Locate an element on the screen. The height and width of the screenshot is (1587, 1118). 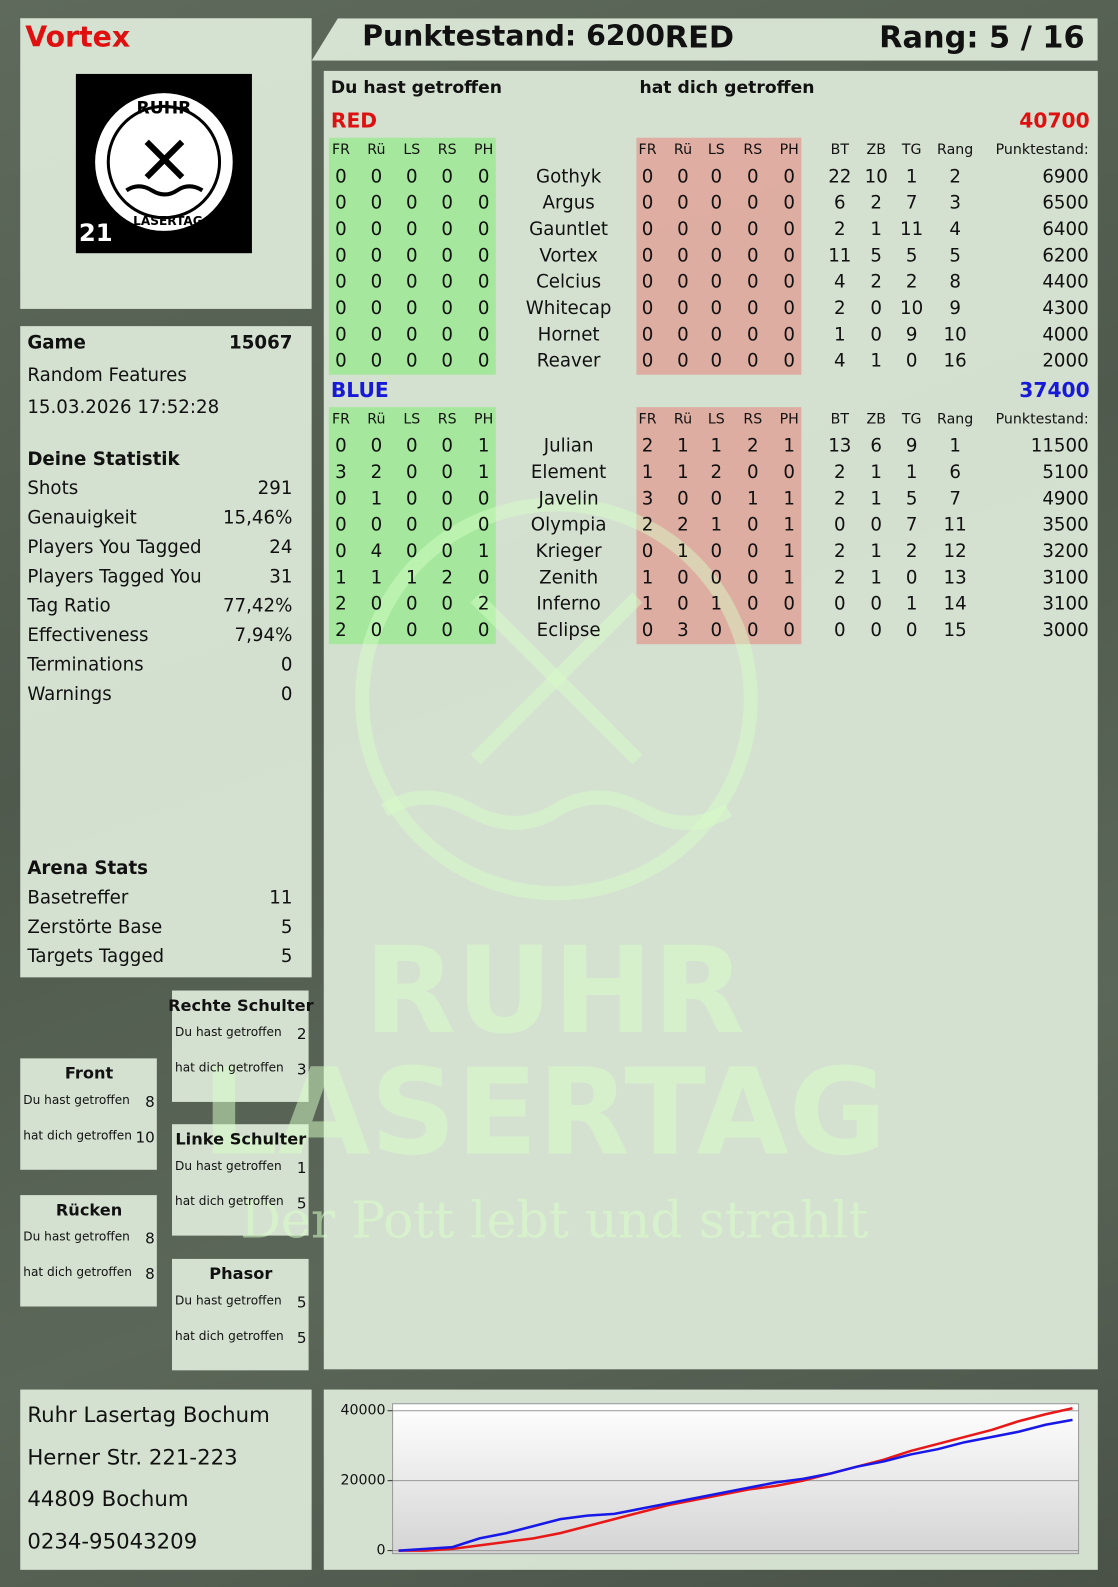
address-panel is located at coordinates (166, 1479).